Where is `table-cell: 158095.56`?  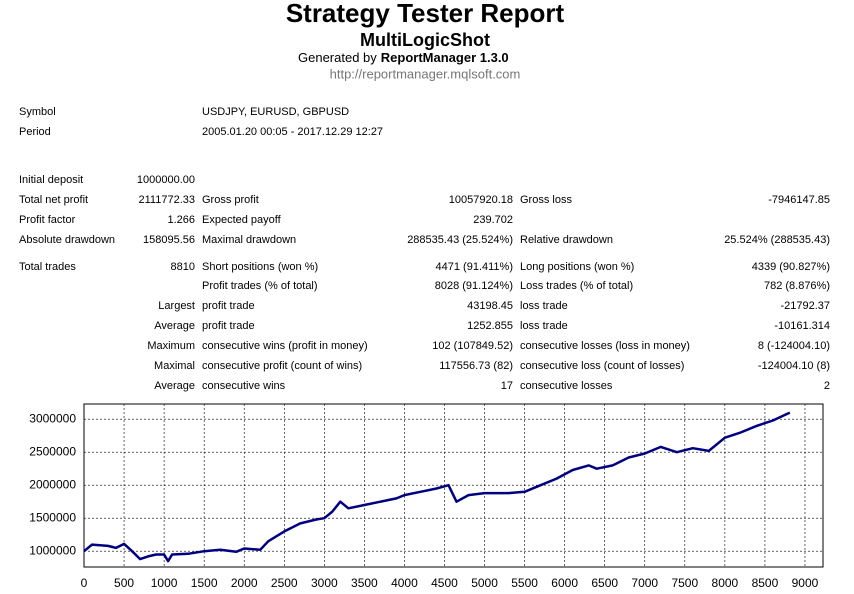
table-cell: 158095.56 is located at coordinates (169, 240).